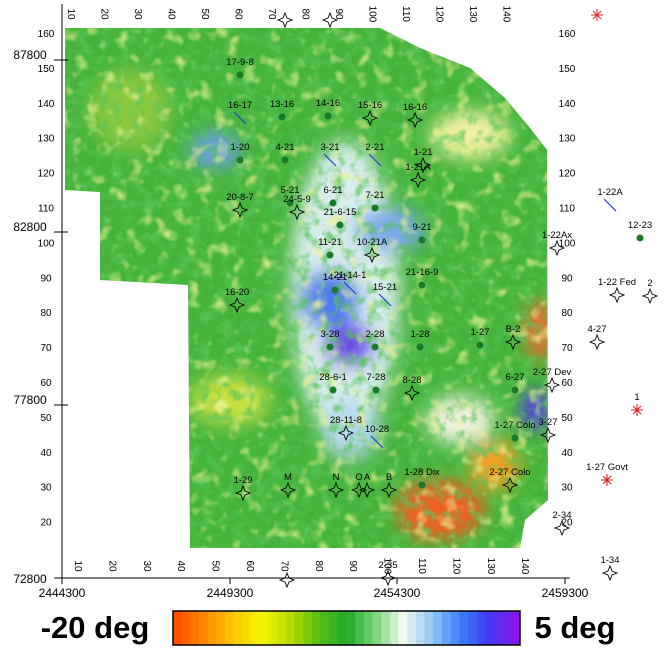 The height and width of the screenshot is (655, 665). What do you see at coordinates (567, 139) in the screenshot?
I see `right-scale-label: 130` at bounding box center [567, 139].